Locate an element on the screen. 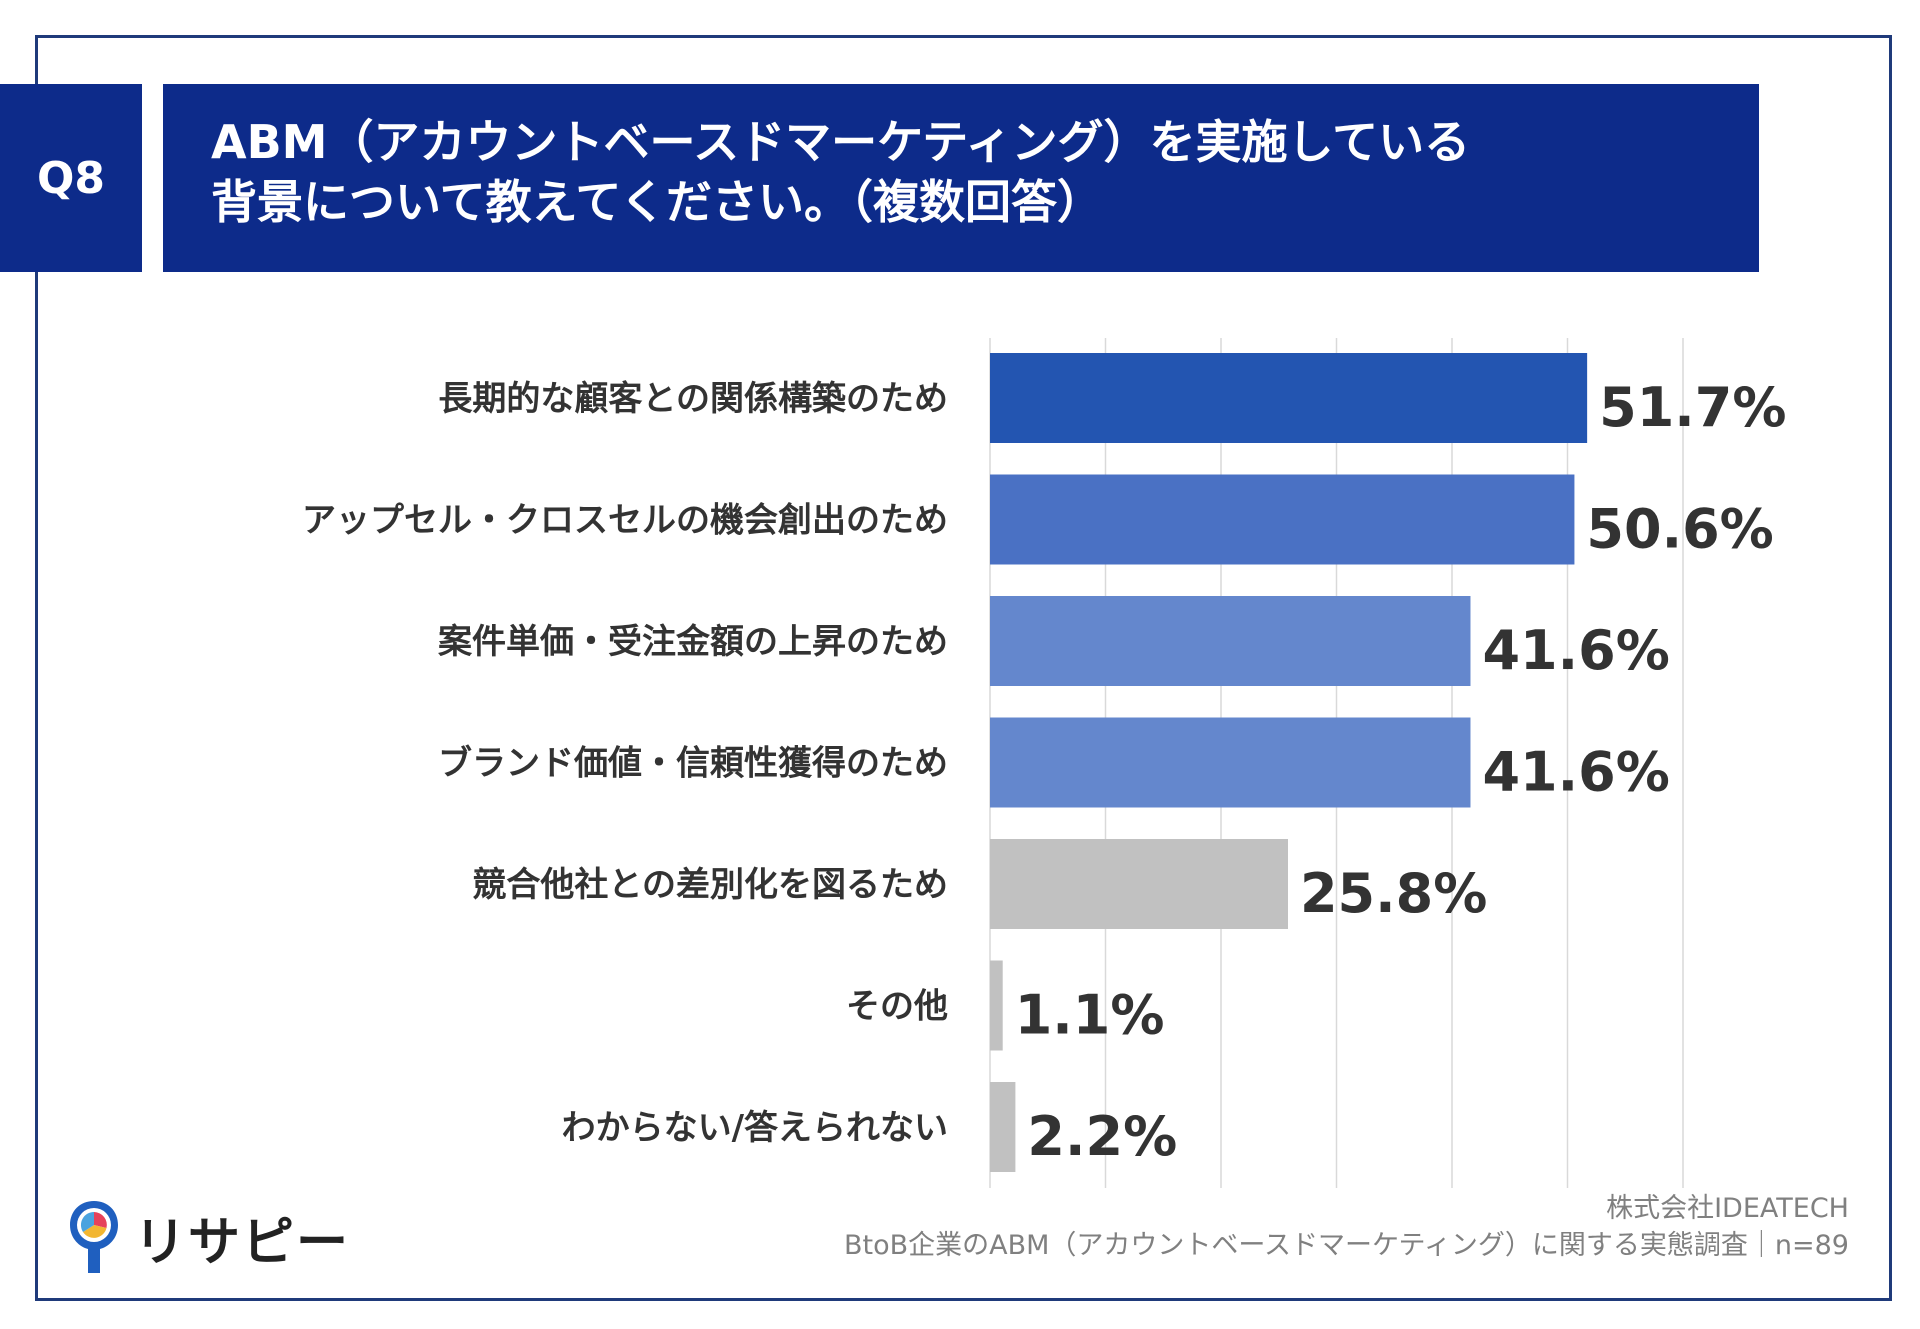 This screenshot has width=1920, height=1329. question-tag-label: Q8 is located at coordinates (71, 178).